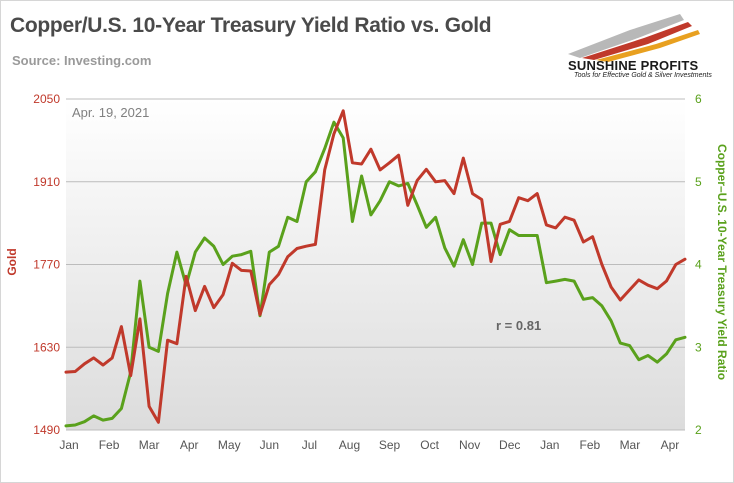 Image resolution: width=734 pixels, height=483 pixels. What do you see at coordinates (469, 445) in the screenshot?
I see `x-tick-label: Nov` at bounding box center [469, 445].